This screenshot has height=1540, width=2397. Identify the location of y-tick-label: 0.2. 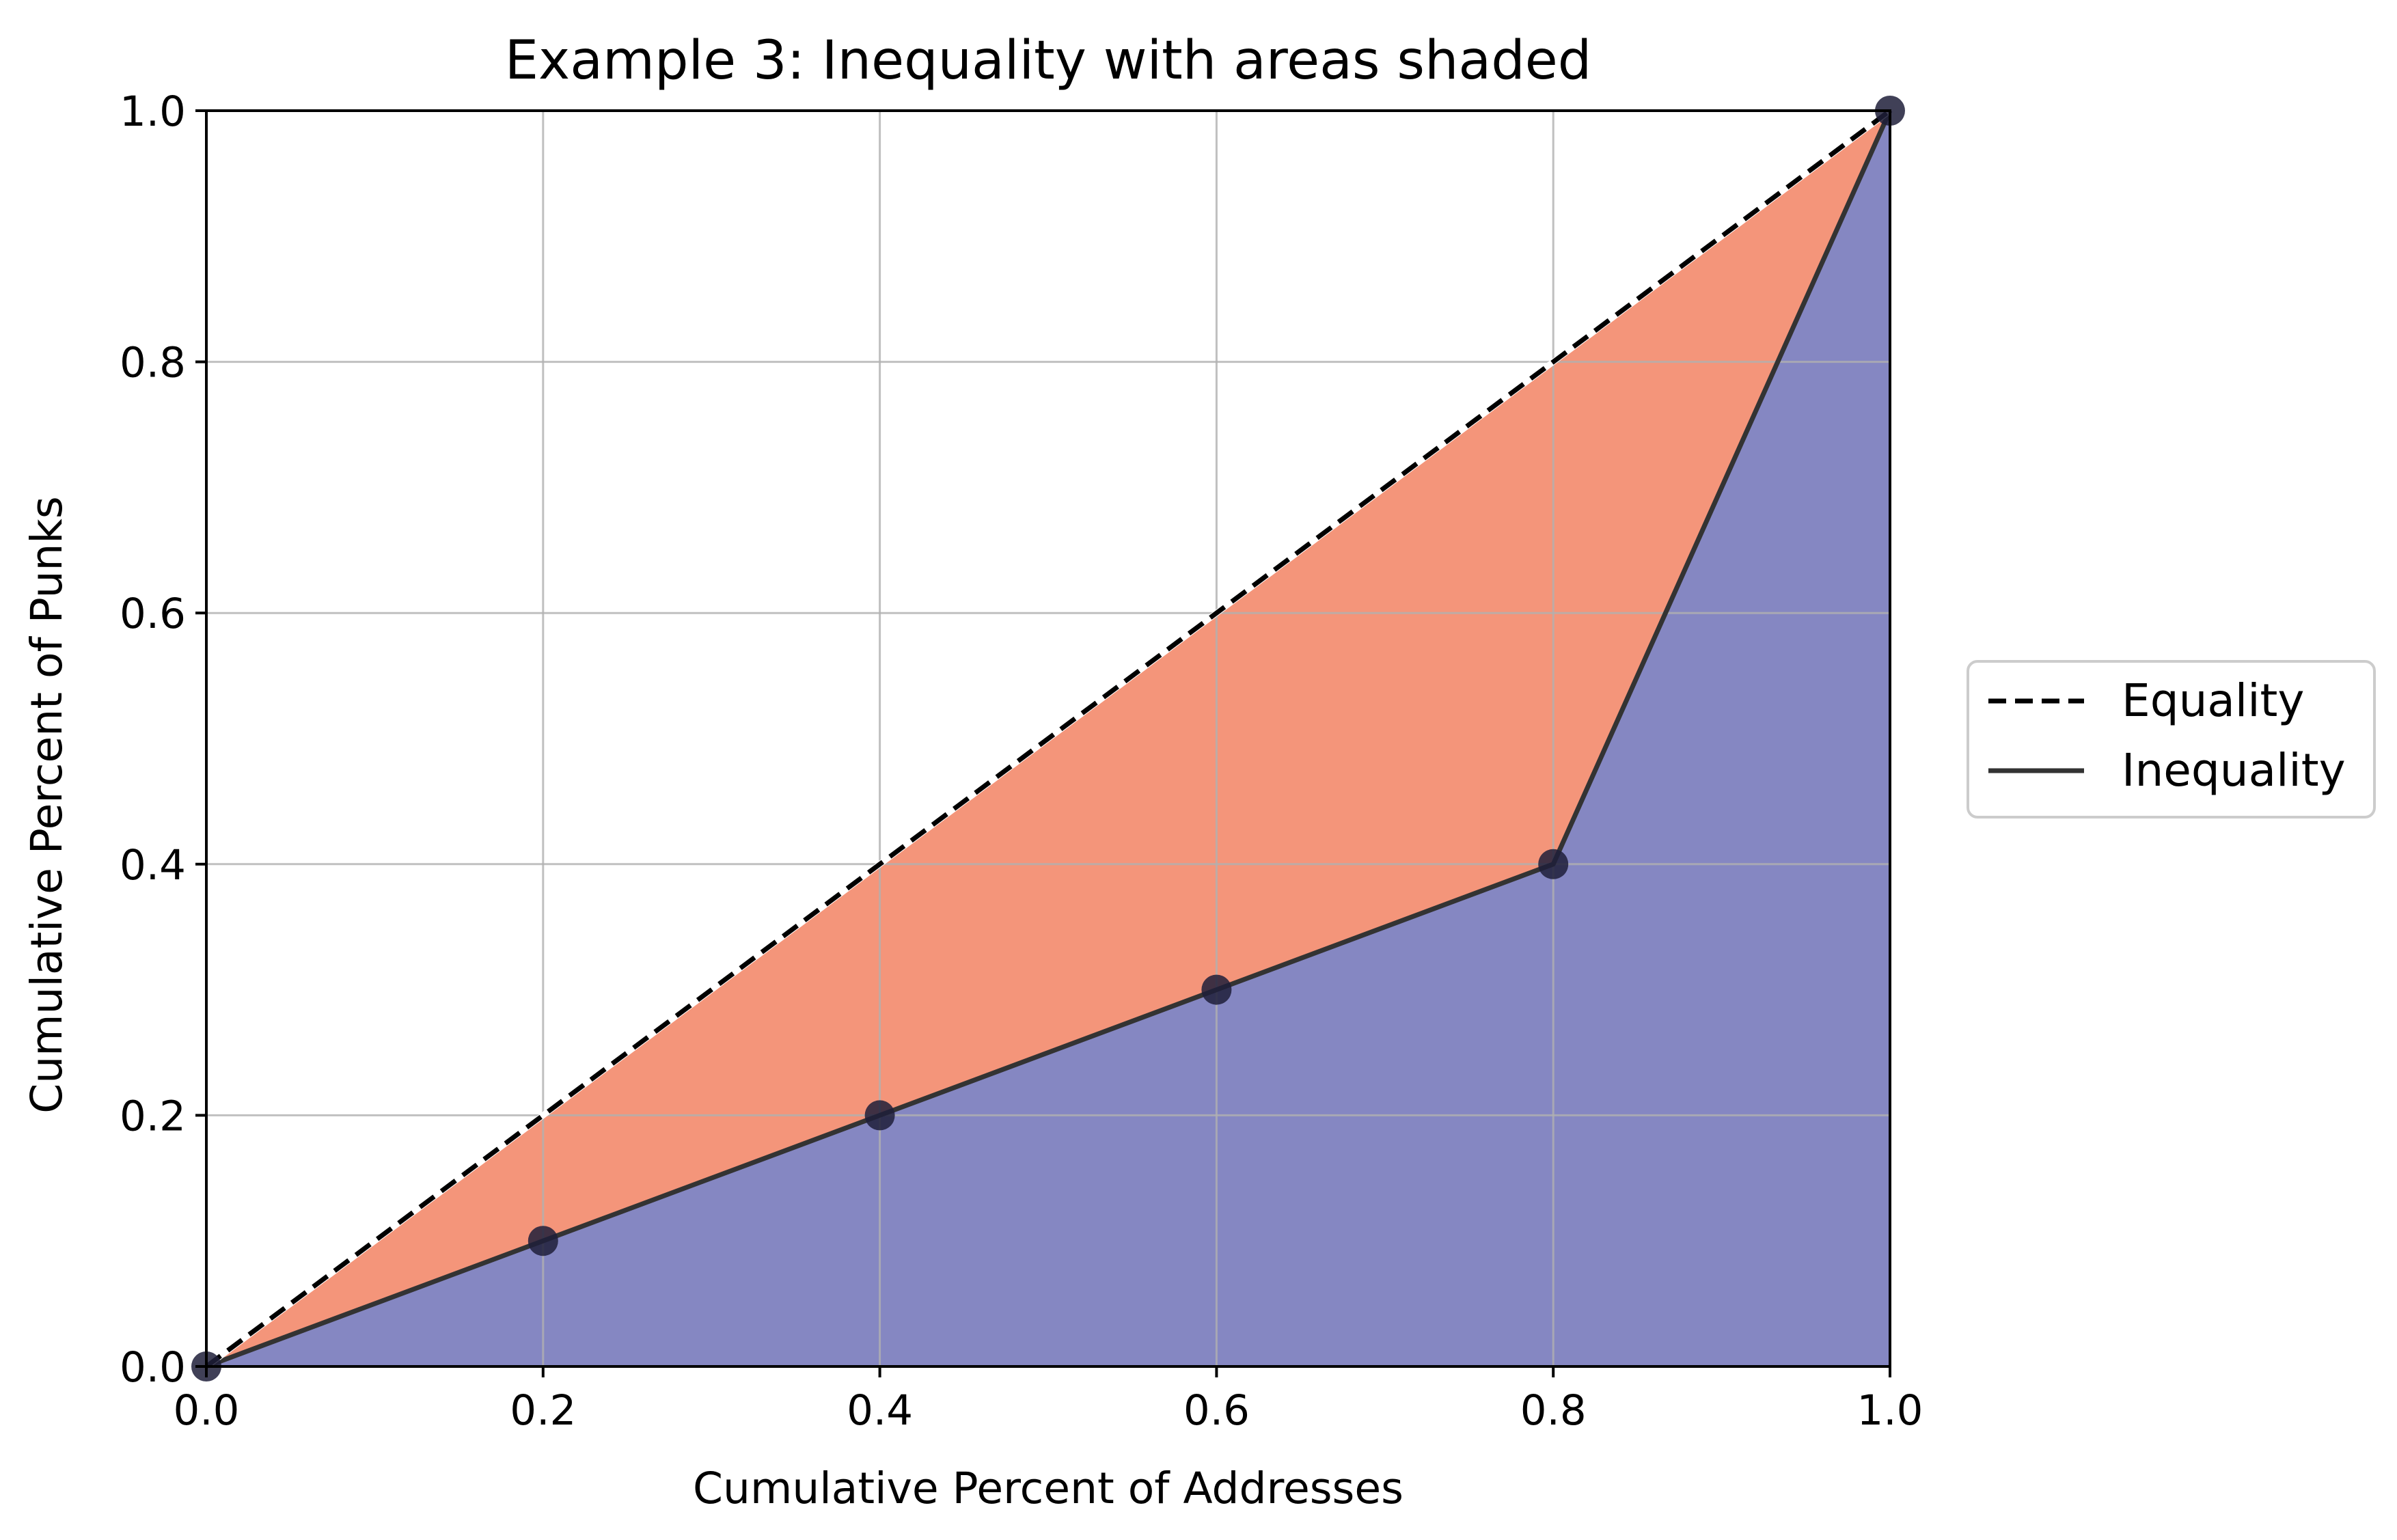
(153, 1116).